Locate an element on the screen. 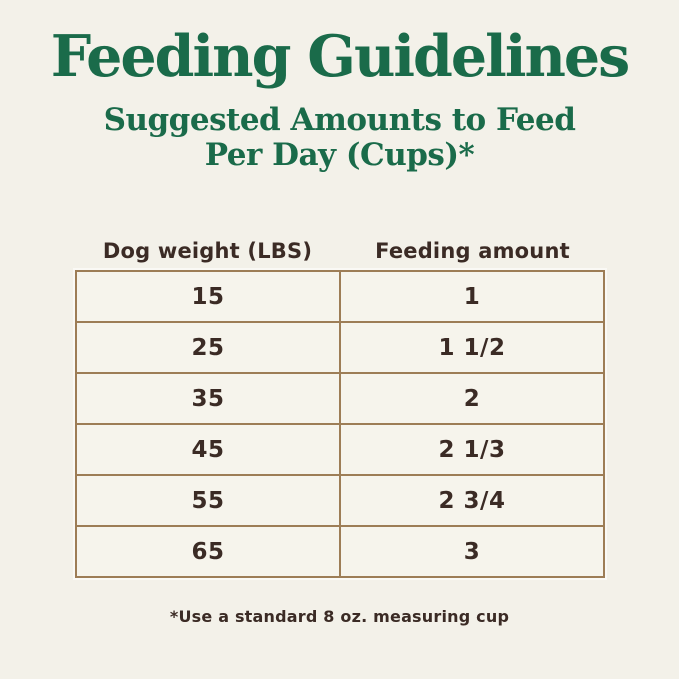  dog-weight-cell: 35 is located at coordinates (208, 398).